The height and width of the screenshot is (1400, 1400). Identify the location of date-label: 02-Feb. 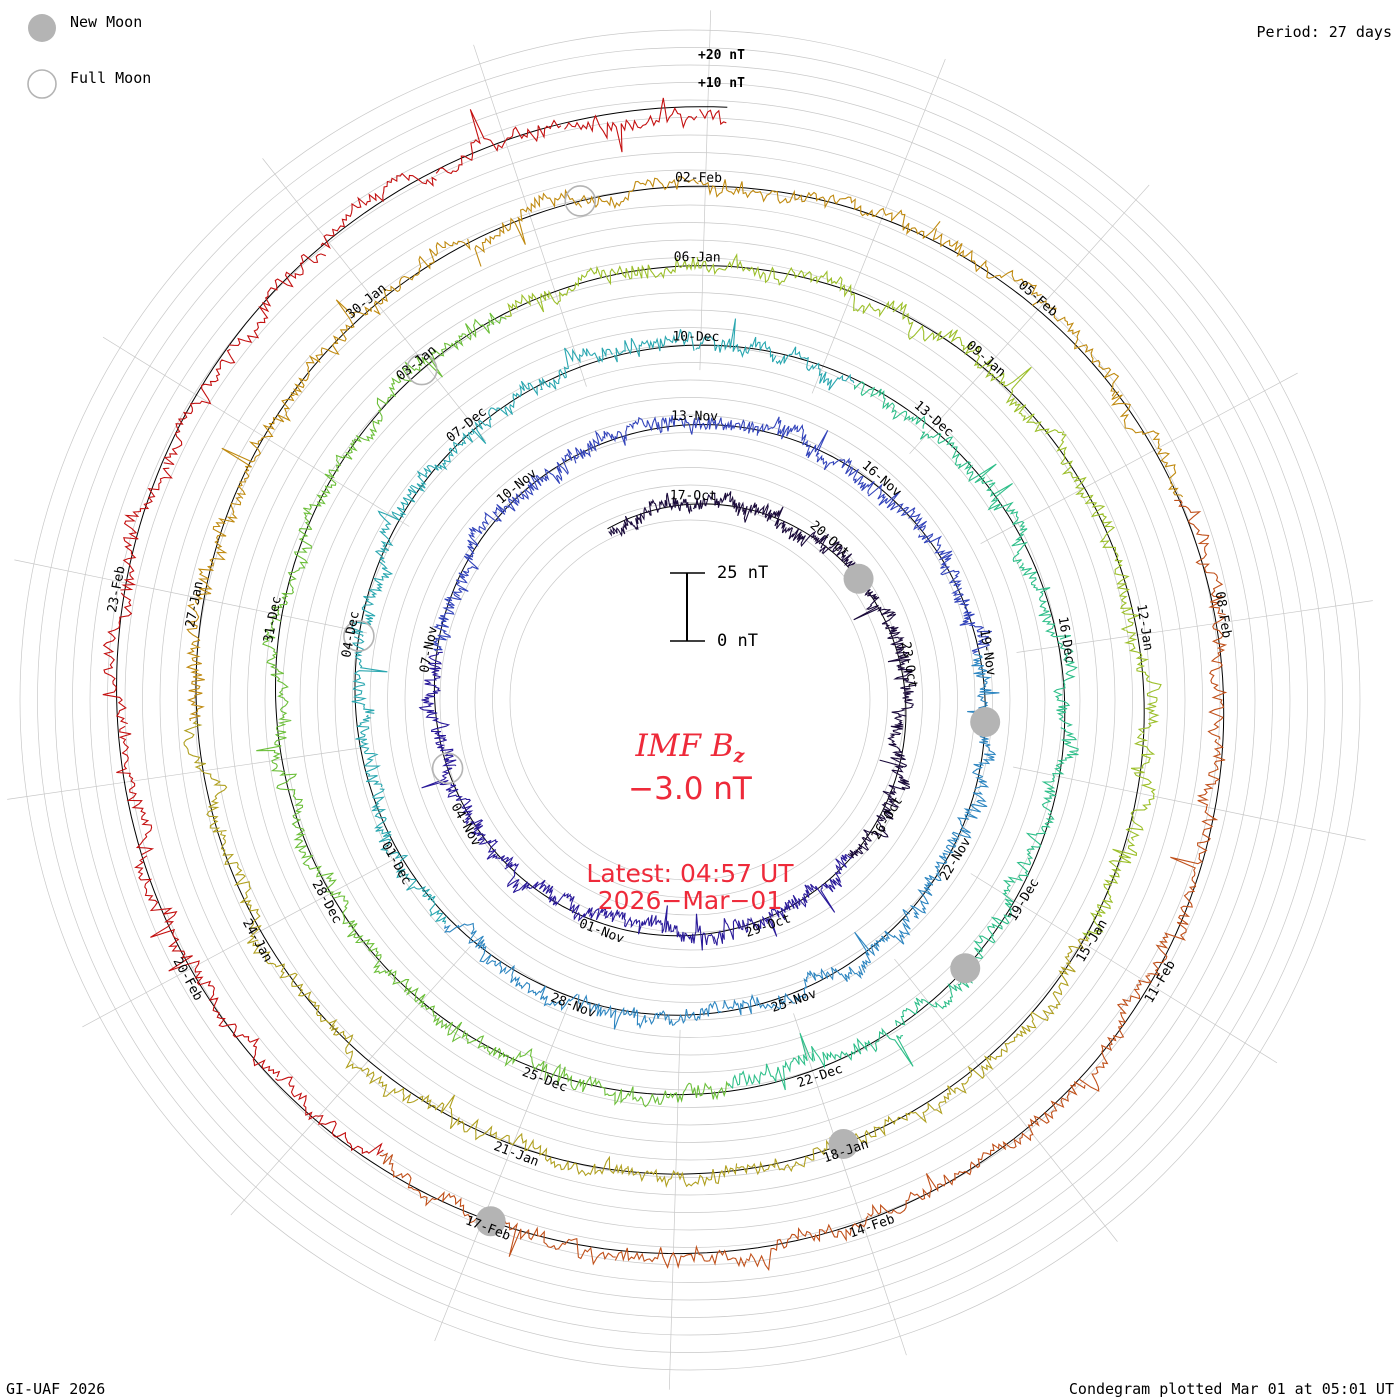
(698, 178).